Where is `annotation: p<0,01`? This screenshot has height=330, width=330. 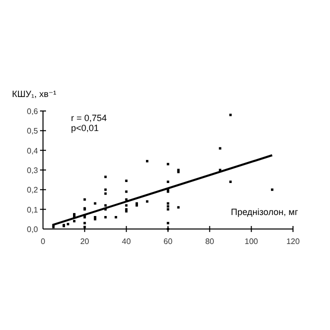 annotation: p<0,01 is located at coordinates (85, 128).